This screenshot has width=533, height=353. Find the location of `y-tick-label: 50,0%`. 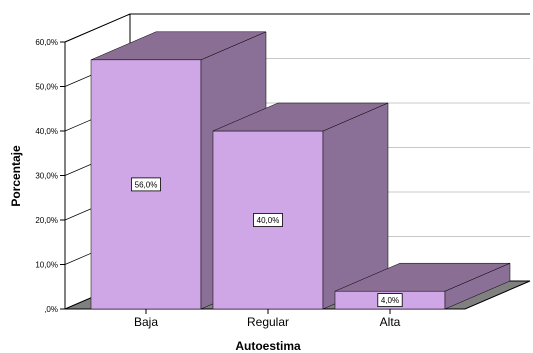

y-tick-label: 50,0% is located at coordinates (46, 87).